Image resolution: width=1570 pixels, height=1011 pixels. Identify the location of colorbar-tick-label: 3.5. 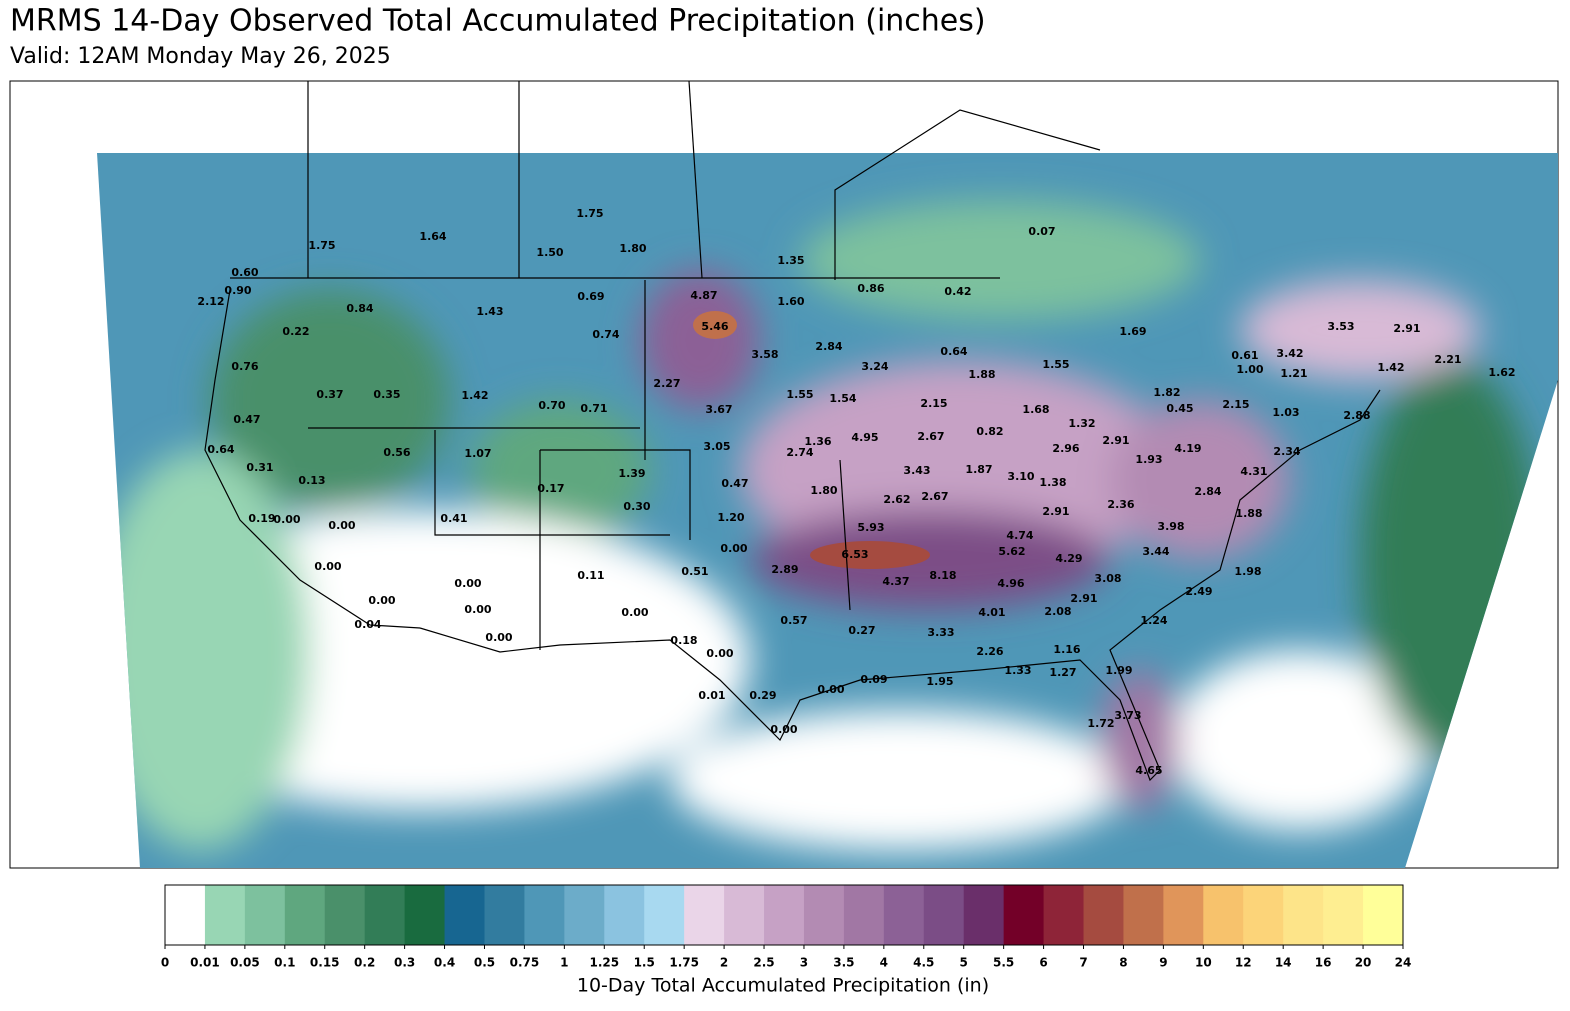
(843, 963).